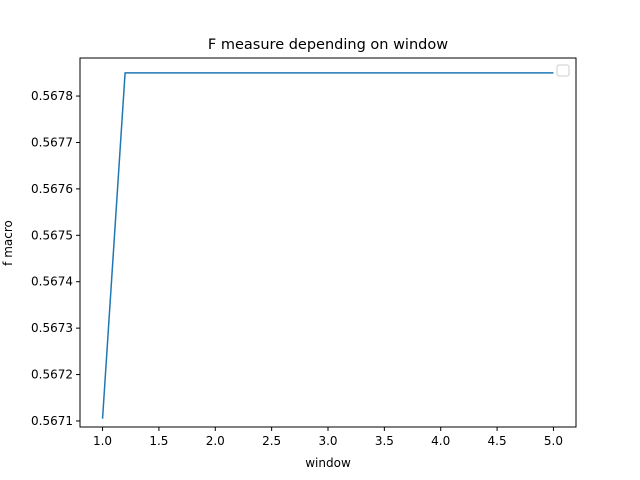  I want to click on x-tick-label: 1.0, so click(102, 441).